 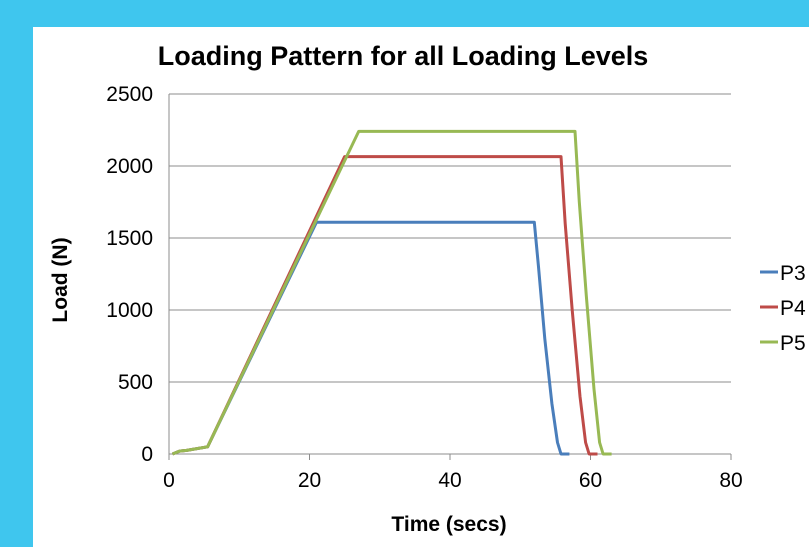 What do you see at coordinates (129, 274) in the screenshot?
I see `y-tick-labels: 0 500 1000 1500 2000 2500` at bounding box center [129, 274].